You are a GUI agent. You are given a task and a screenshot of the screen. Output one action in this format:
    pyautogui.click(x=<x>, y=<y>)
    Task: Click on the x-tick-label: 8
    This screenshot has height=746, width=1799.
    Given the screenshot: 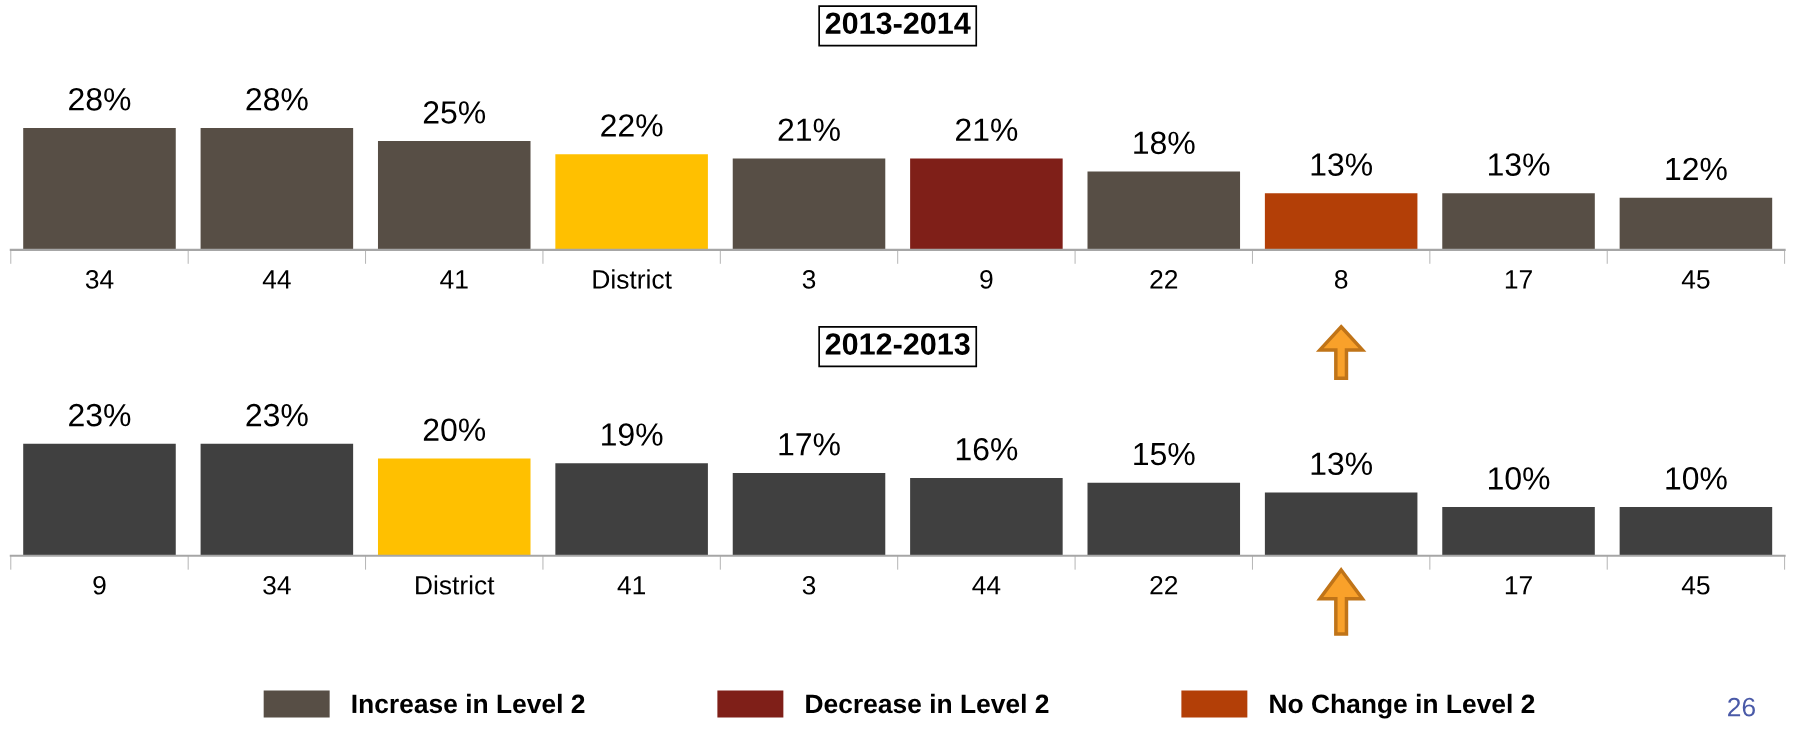 What is the action you would take?
    pyautogui.click(x=1341, y=279)
    